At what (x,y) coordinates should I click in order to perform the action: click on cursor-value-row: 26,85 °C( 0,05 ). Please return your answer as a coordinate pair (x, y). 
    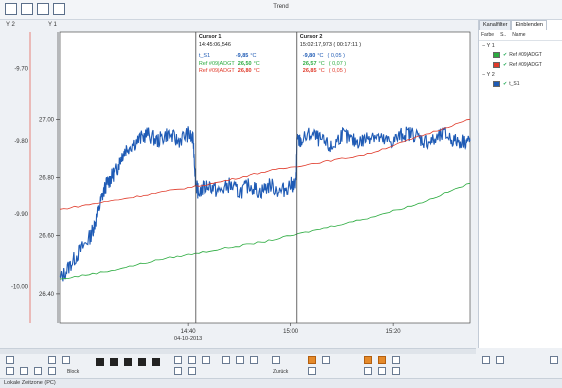
    Looking at the image, I should click on (330, 72).